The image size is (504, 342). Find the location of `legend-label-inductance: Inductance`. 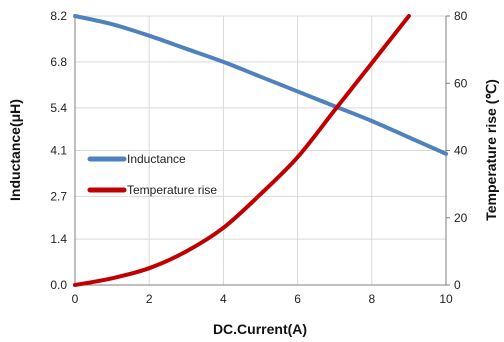

legend-label-inductance: Inductance is located at coordinates (156, 159).